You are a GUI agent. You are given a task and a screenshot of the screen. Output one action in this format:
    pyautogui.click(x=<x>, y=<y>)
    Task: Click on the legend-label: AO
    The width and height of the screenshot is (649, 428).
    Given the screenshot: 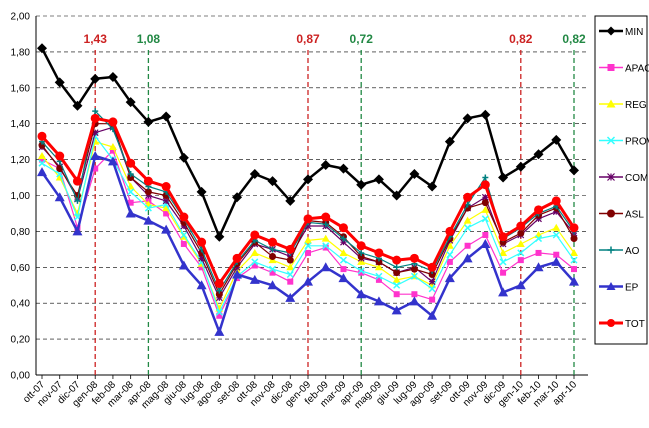 What is the action you would take?
    pyautogui.click(x=632, y=251)
    